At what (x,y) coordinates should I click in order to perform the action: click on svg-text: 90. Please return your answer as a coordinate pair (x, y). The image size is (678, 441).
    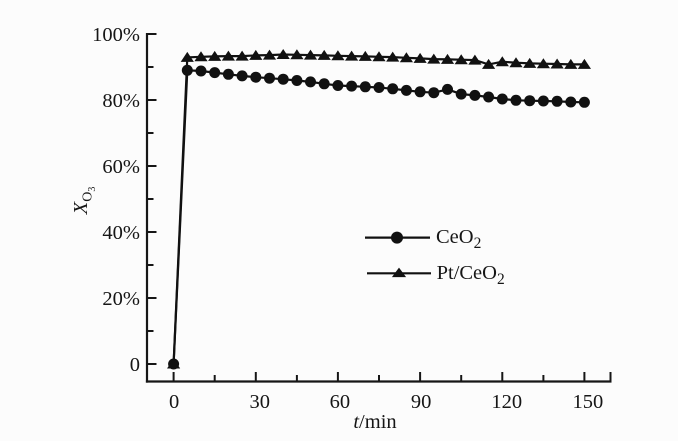
    Looking at the image, I should click on (421, 402).